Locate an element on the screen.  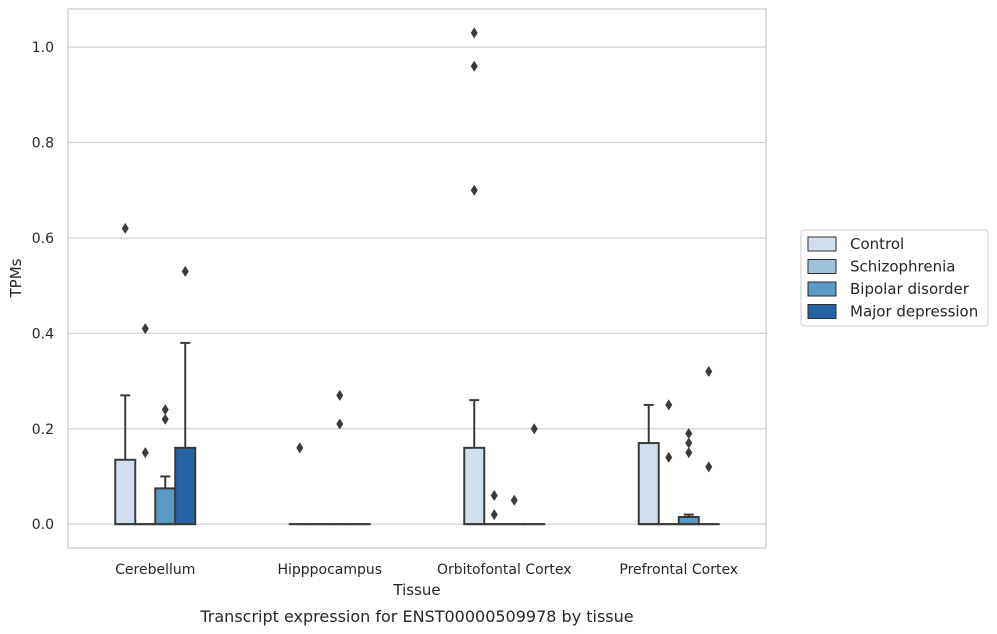
y-tick-label: 1.0 is located at coordinates (43, 48).